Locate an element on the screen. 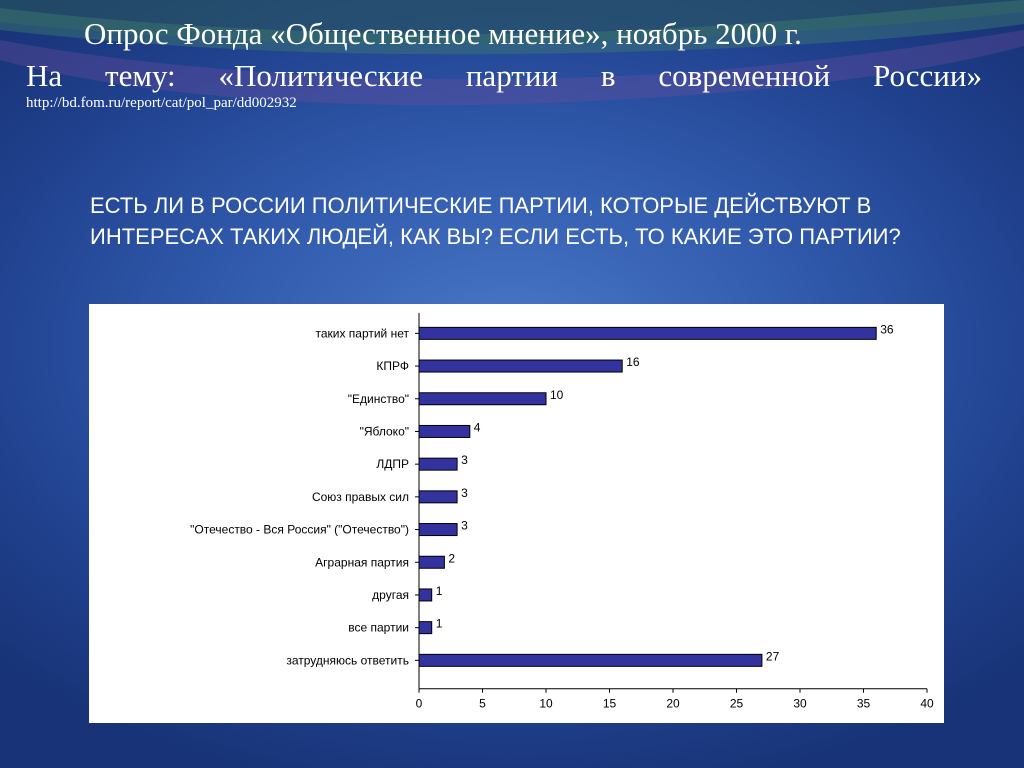 This screenshot has width=1024, height=768. x-tick-label: 20 is located at coordinates (673, 704).